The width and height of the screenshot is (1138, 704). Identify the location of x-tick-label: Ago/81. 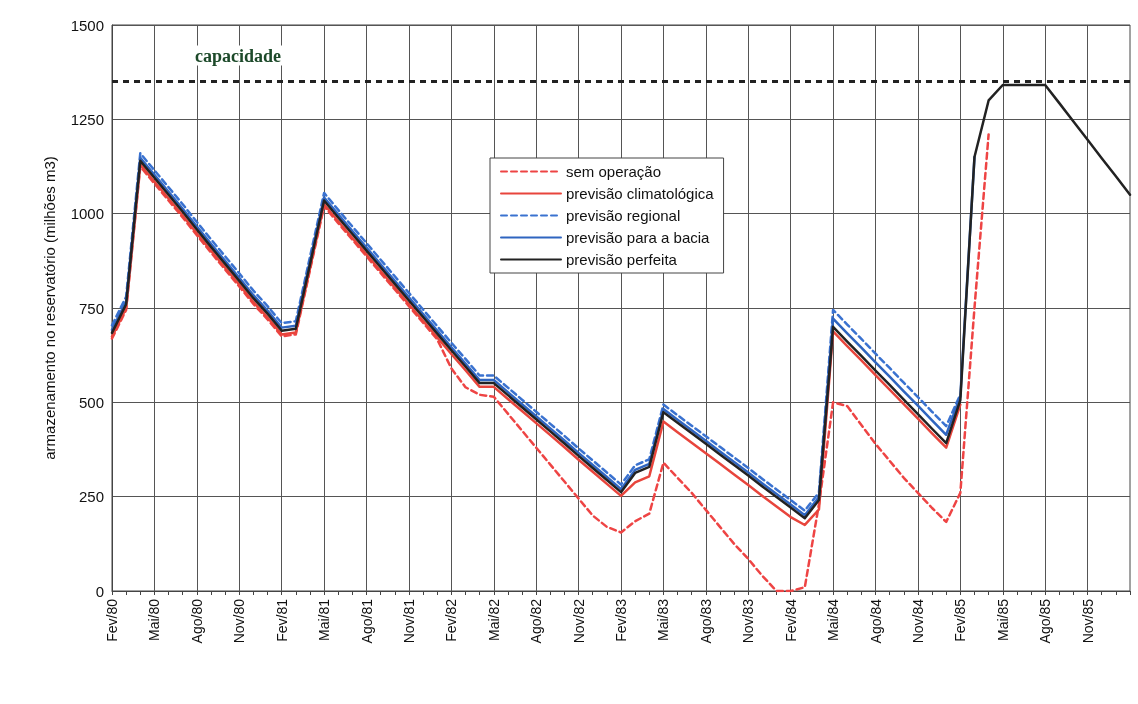
(366, 621).